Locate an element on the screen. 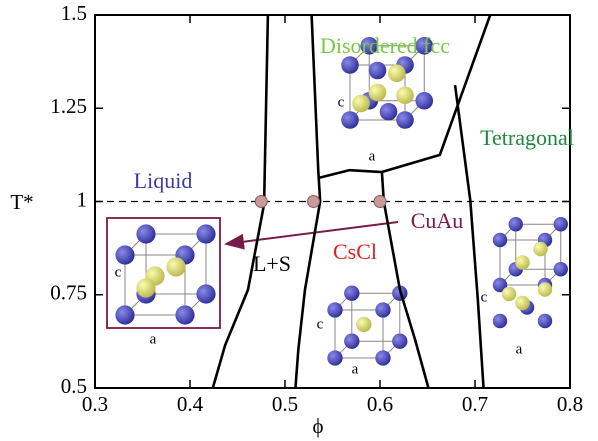 This screenshot has width=598, height=441. y-axis-label: T* is located at coordinates (21, 202).